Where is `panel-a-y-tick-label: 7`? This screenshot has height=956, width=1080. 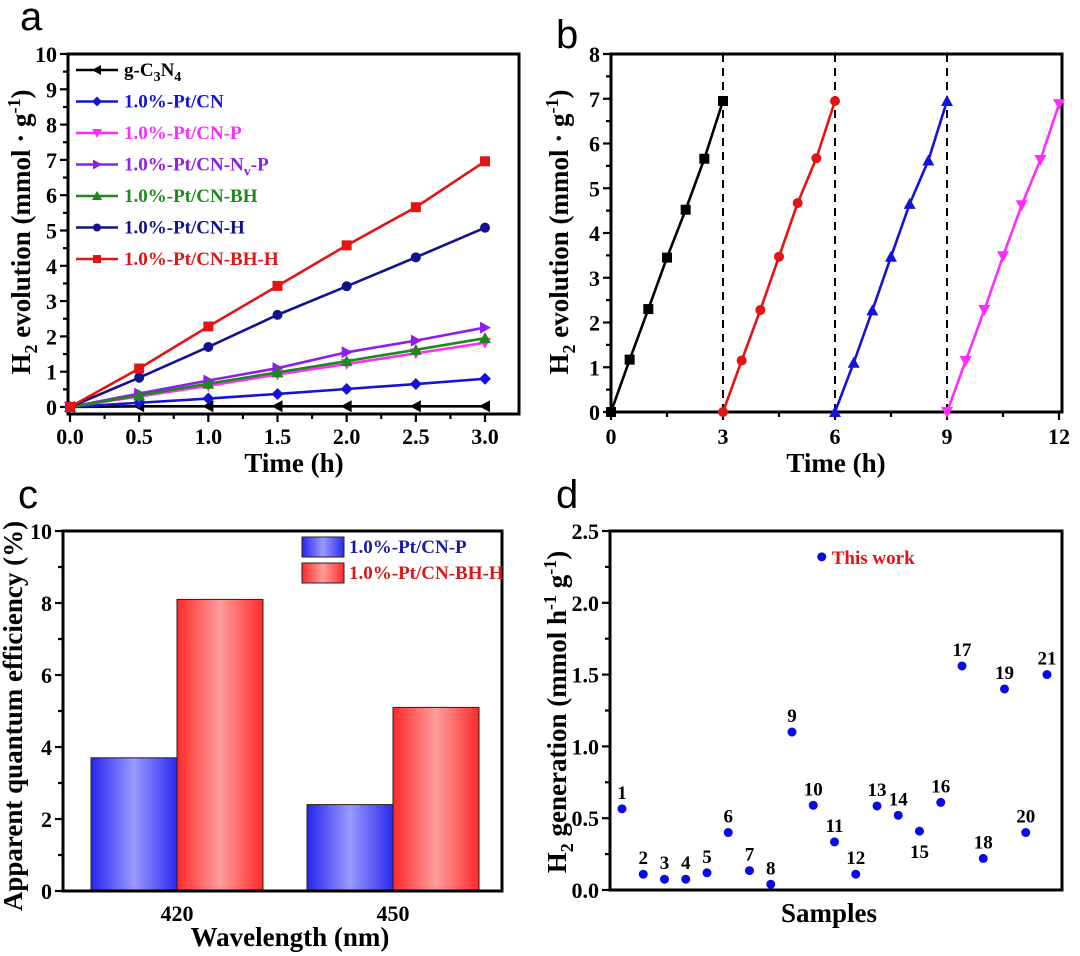 panel-a-y-tick-label: 7 is located at coordinates (51, 160).